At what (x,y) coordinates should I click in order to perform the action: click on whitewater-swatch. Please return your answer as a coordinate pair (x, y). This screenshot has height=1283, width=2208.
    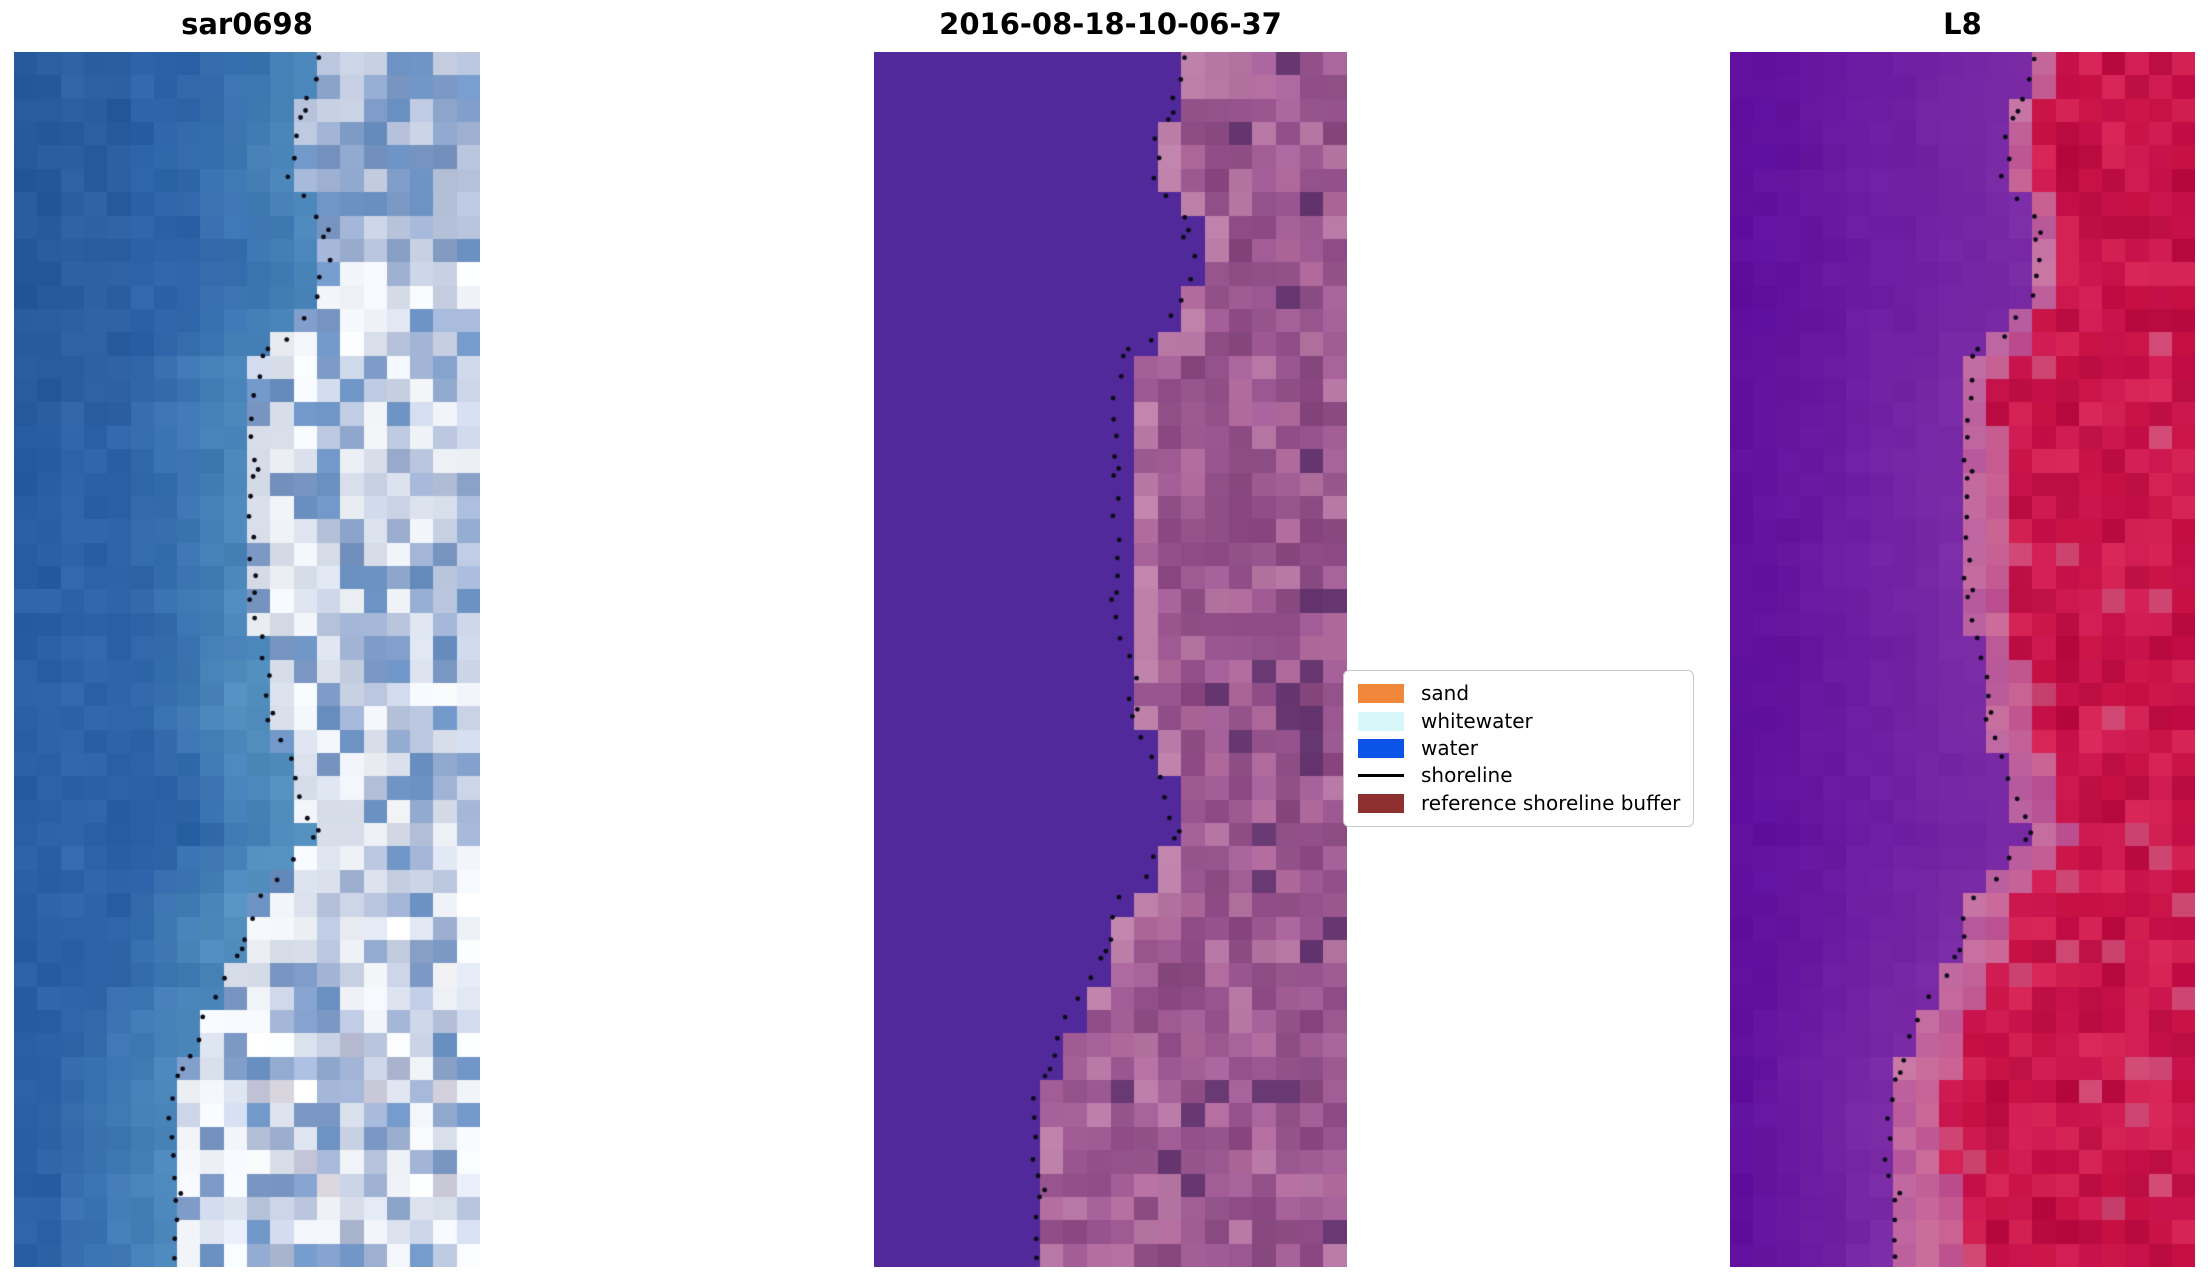
    Looking at the image, I should click on (1381, 721).